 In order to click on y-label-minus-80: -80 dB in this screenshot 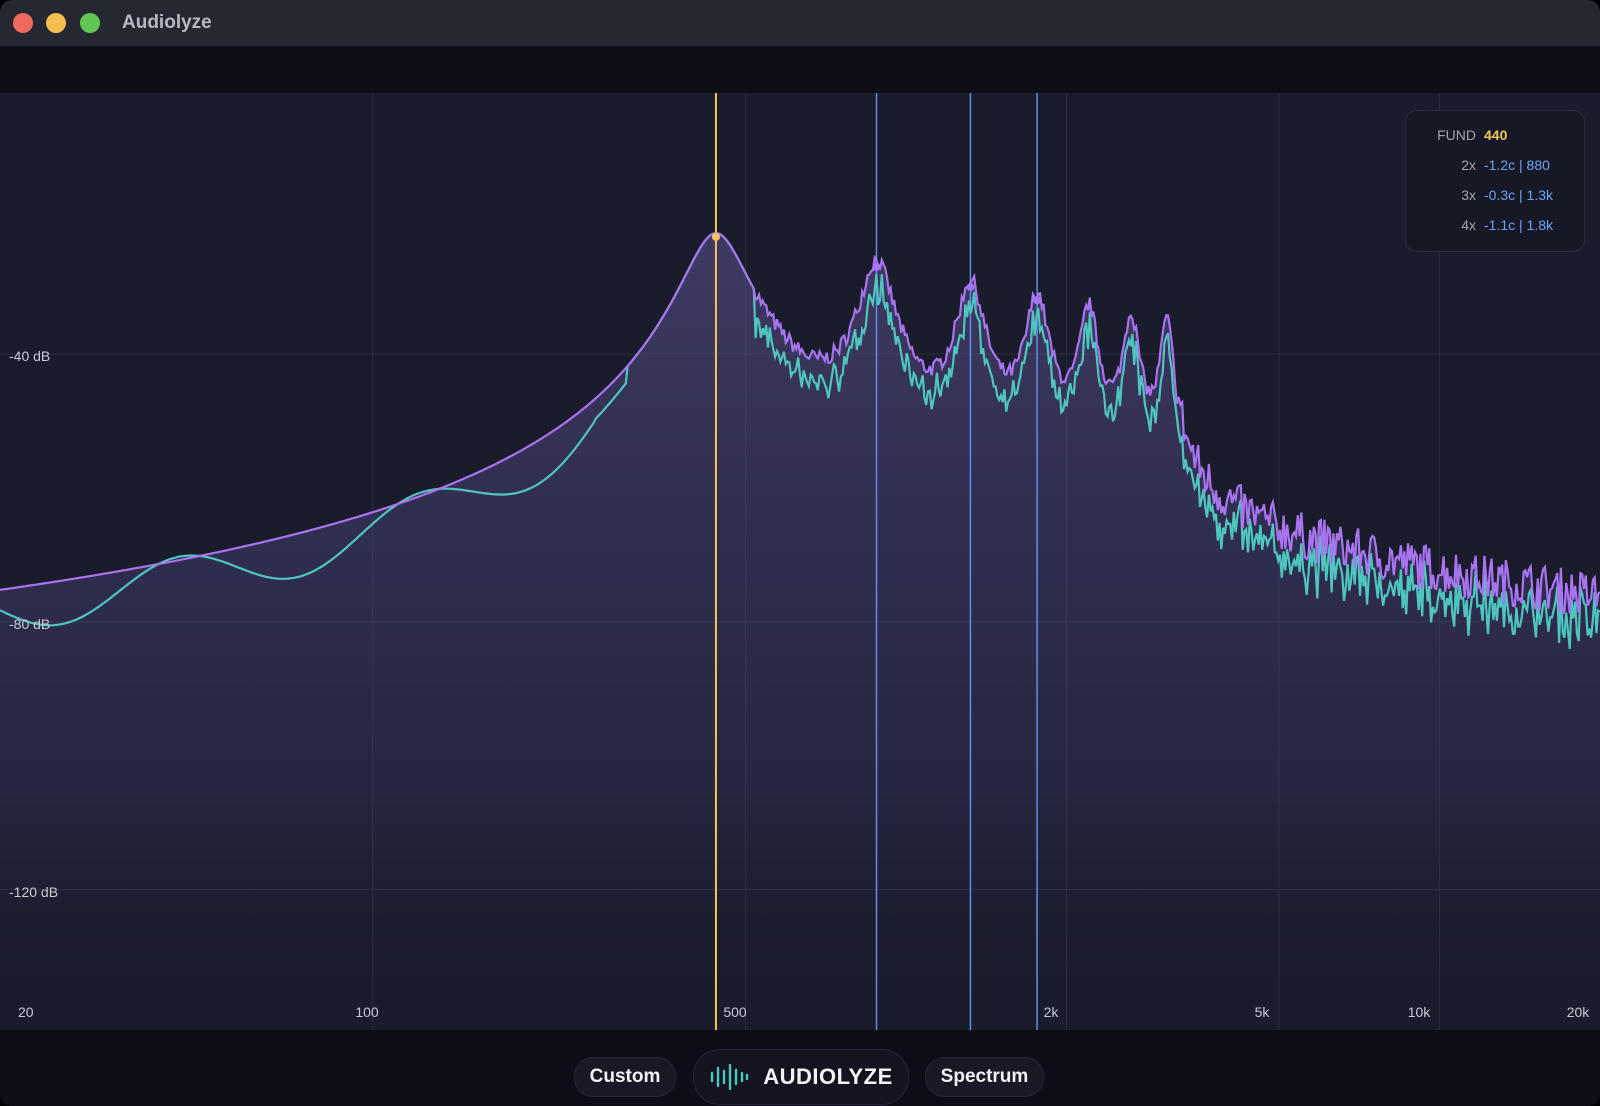, I will do `click(30, 624)`.